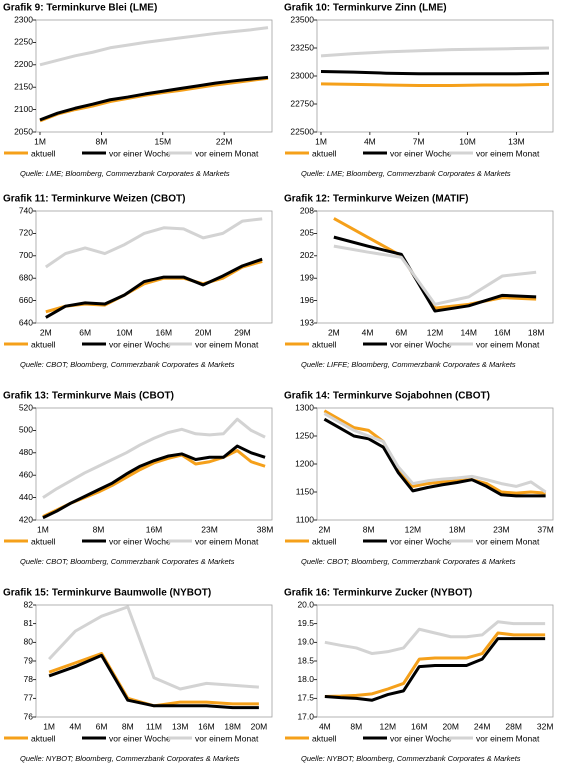 This screenshot has width=562, height=764. Describe the element at coordinates (305, 642) in the screenshot. I see `y-tick-label: 19.0` at that location.